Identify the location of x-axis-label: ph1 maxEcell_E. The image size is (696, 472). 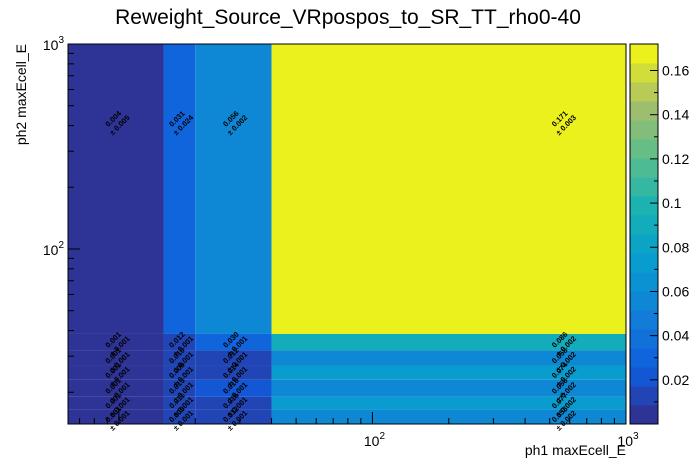
(575, 450).